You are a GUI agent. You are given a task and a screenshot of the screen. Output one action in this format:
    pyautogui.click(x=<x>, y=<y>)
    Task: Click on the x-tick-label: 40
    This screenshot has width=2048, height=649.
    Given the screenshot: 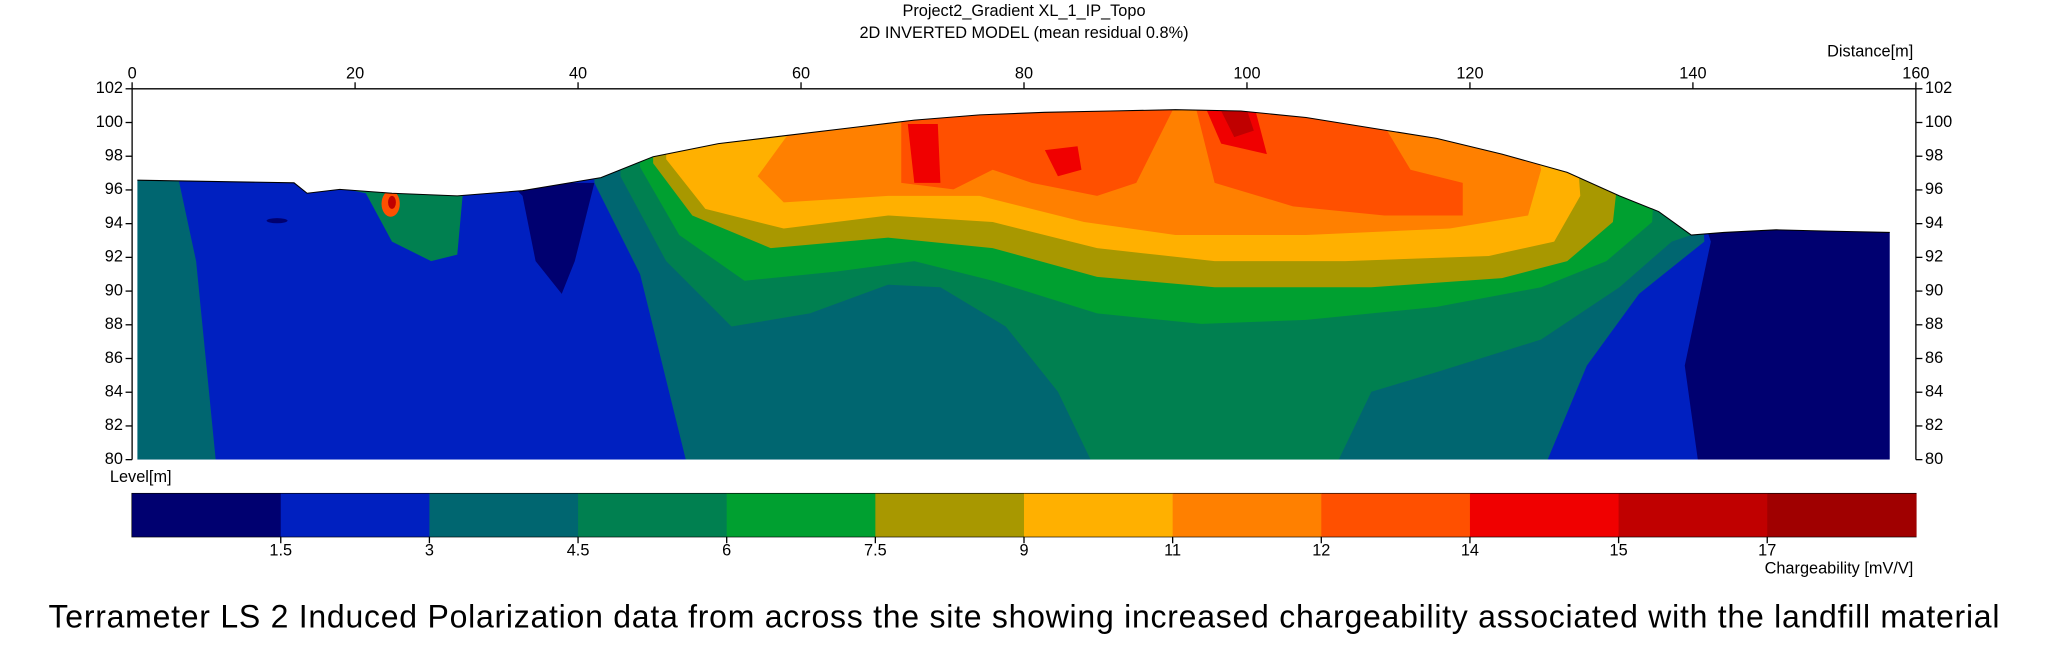 What is the action you would take?
    pyautogui.click(x=578, y=74)
    